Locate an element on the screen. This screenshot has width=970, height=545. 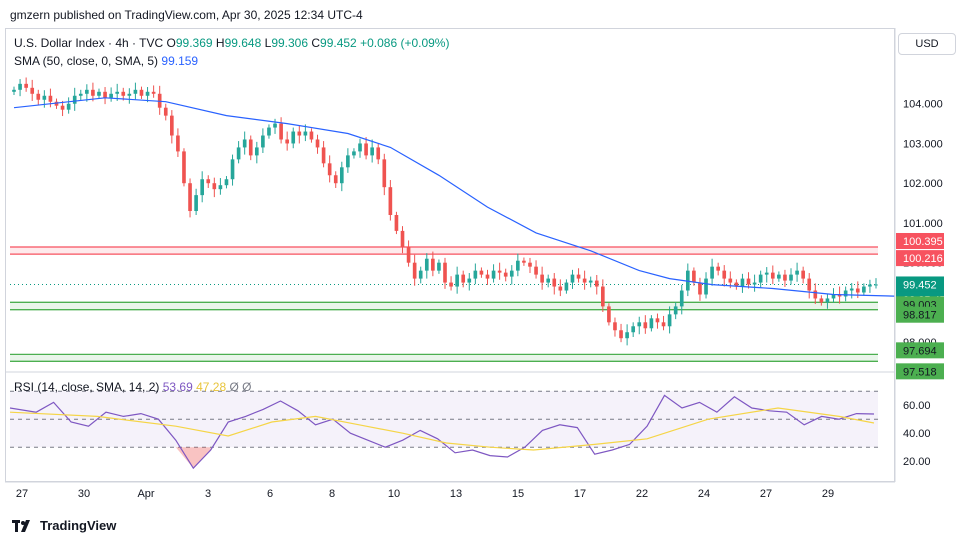
currency-button: USD is located at coordinates (927, 44).